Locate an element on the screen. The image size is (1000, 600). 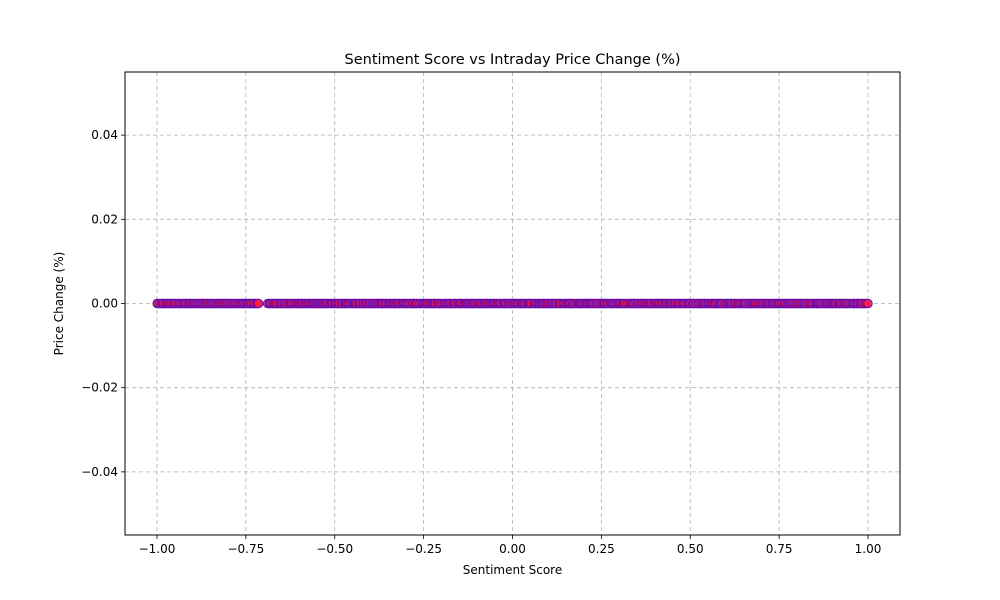
y-axis-label: Price Change (%) is located at coordinates (59, 304).